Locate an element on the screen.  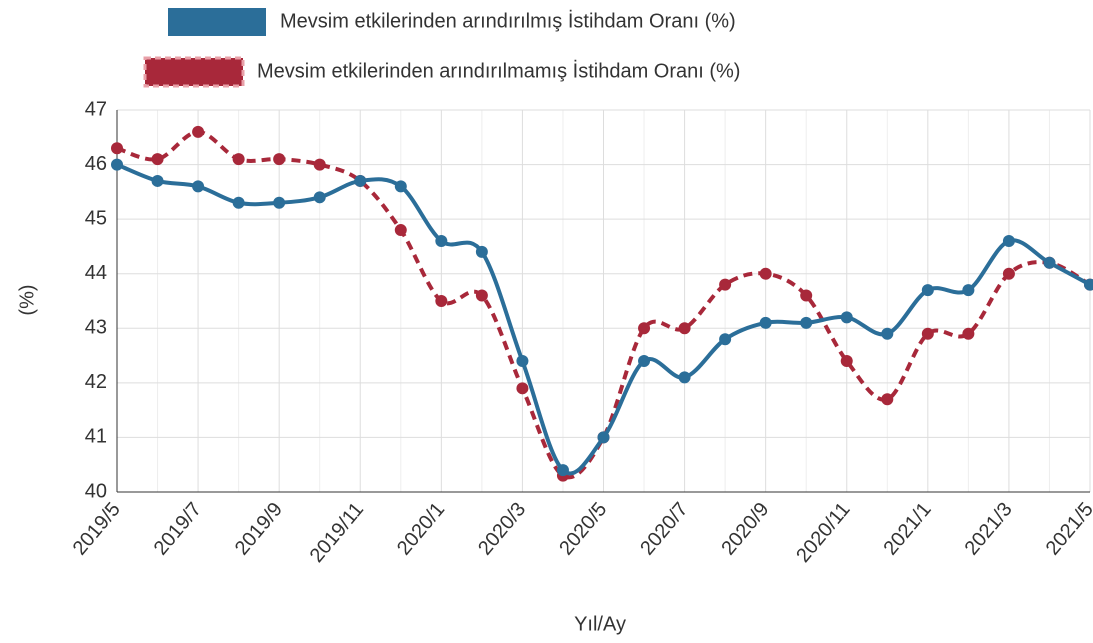
x-tick-label: 2019/11 is located at coordinates (337, 532).